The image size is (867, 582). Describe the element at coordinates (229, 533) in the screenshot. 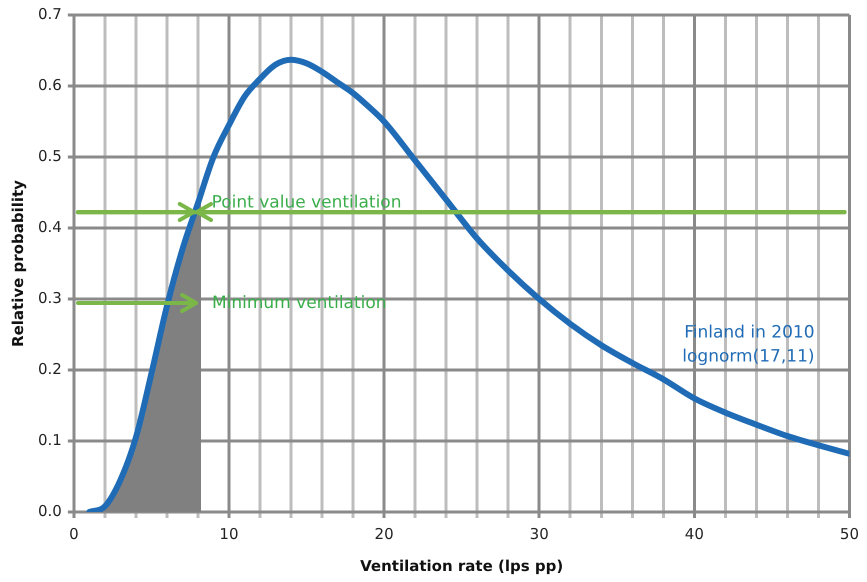

I see `x-tick-label: 10` at that location.